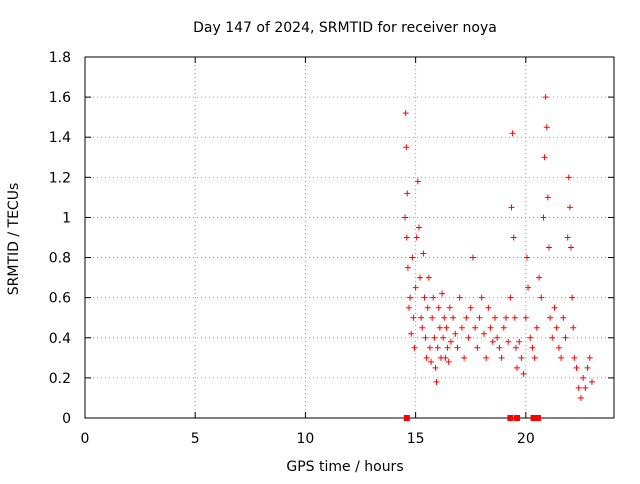  What do you see at coordinates (306, 439) in the screenshot?
I see `x-tick-label: 10` at bounding box center [306, 439].